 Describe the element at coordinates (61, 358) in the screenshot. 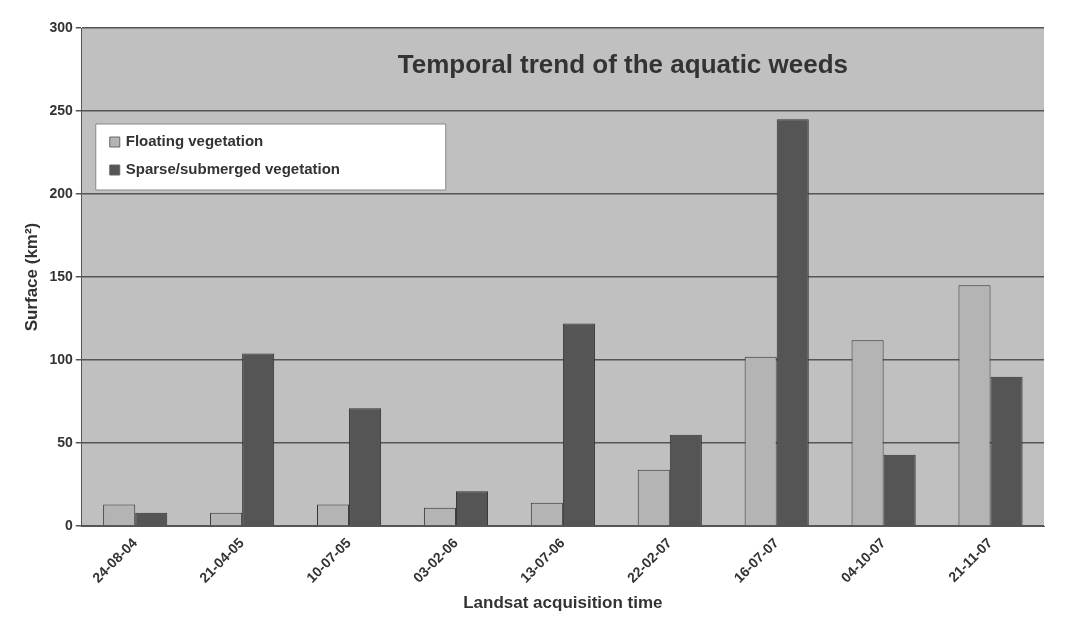

I see `y-tick-label: 100` at that location.